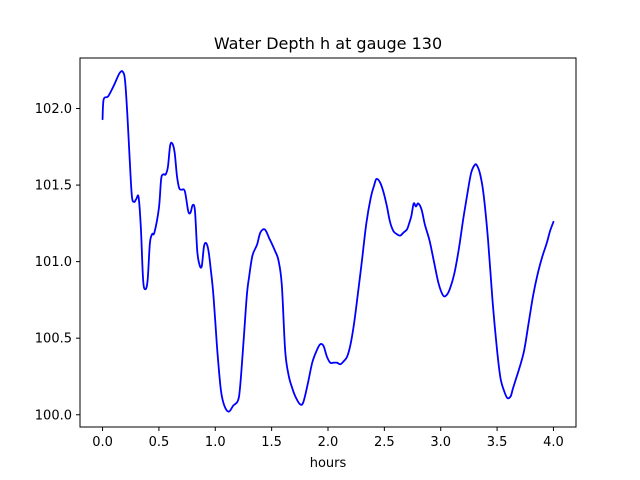 Image resolution: width=640 pixels, height=480 pixels. Describe the element at coordinates (53, 262) in the screenshot. I see `y-tick-label: 101.0` at that location.